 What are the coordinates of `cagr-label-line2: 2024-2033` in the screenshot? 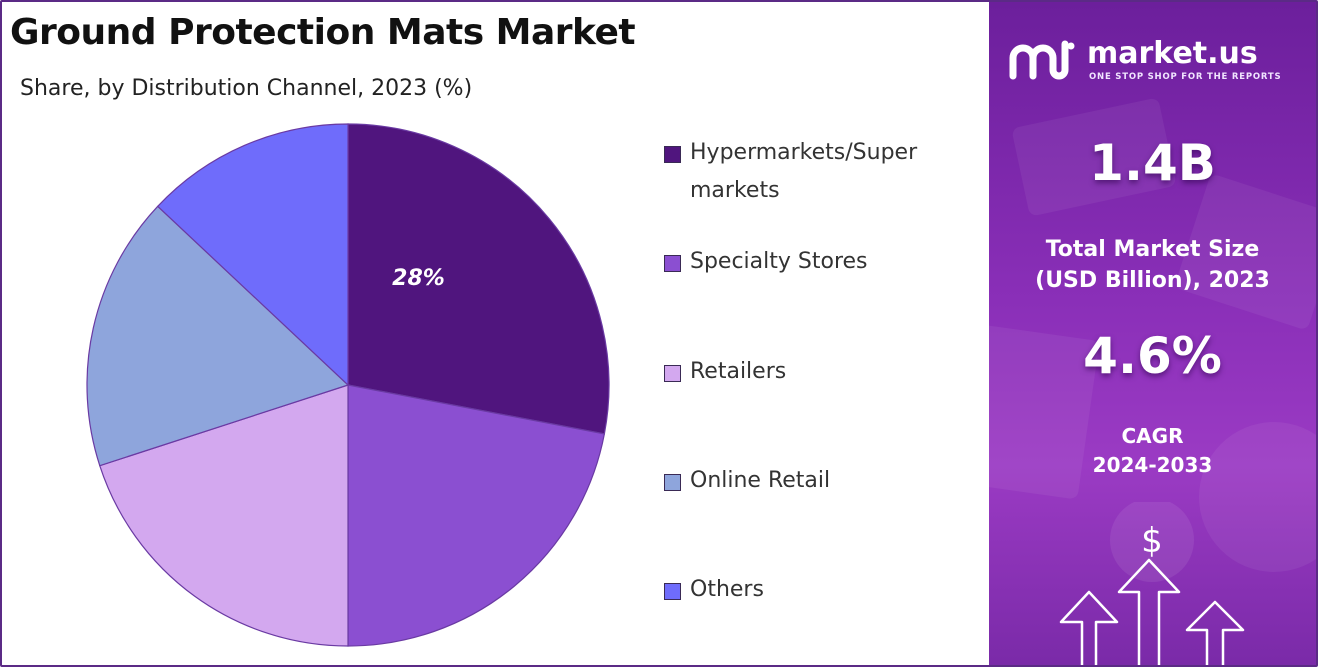 It's located at (1152, 465).